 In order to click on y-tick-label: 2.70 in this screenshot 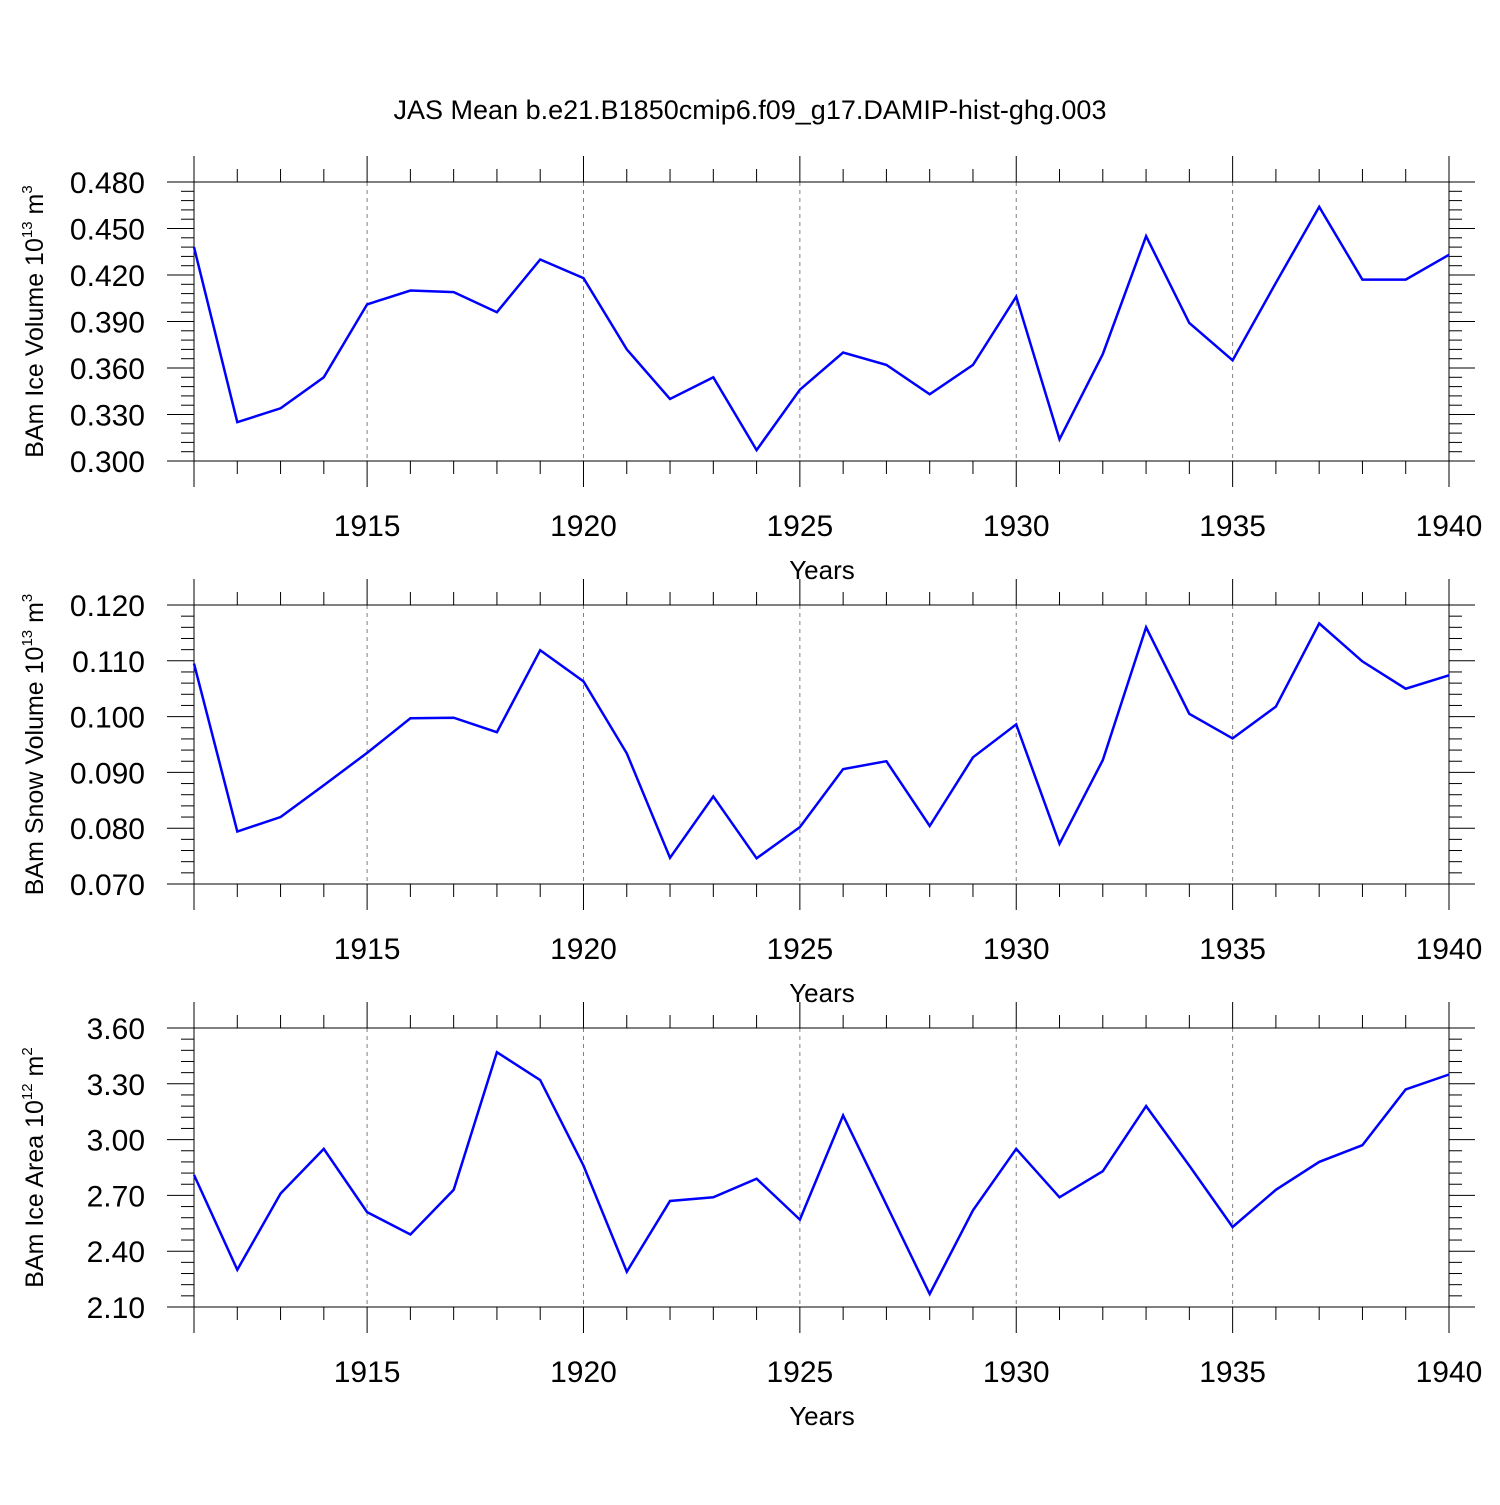, I will do `click(116, 1196)`.